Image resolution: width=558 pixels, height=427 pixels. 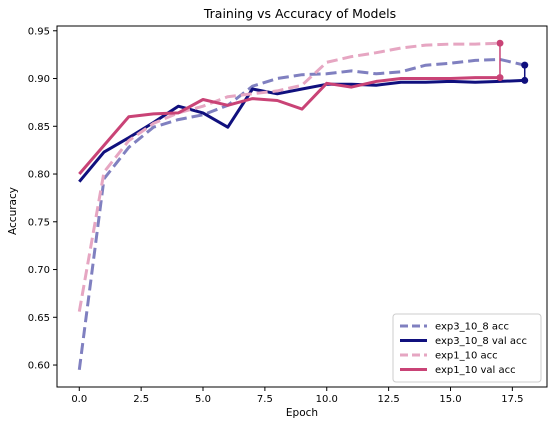 I want to click on y-tick-label-2: 0.70, so click(x=39, y=270).